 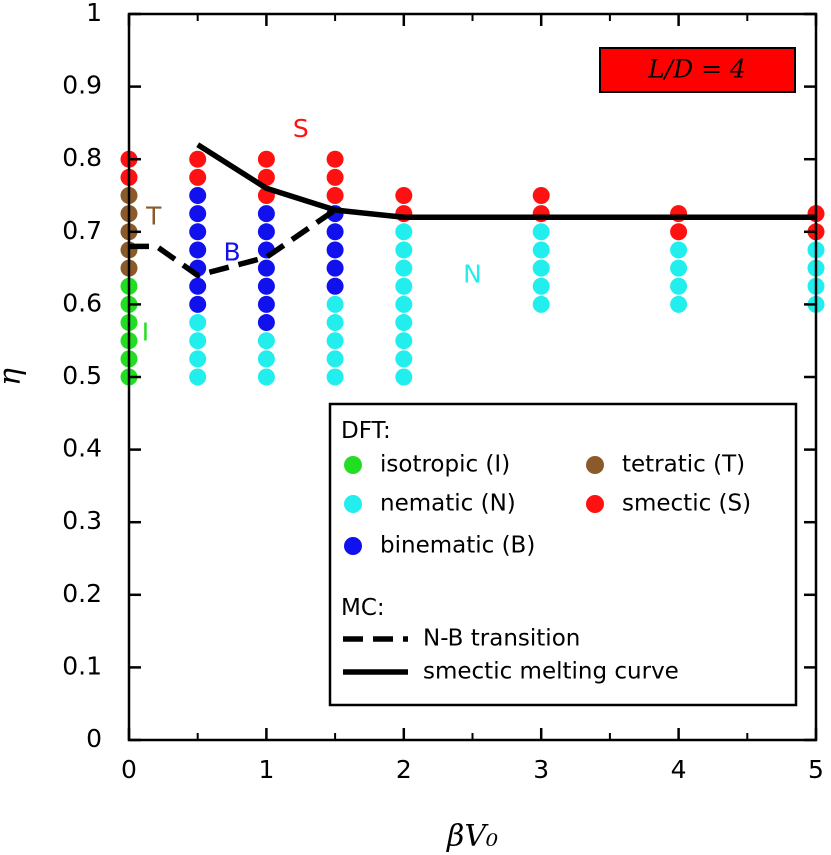 What do you see at coordinates (363, 608) in the screenshot?
I see `legend-mc-title: MC:` at bounding box center [363, 608].